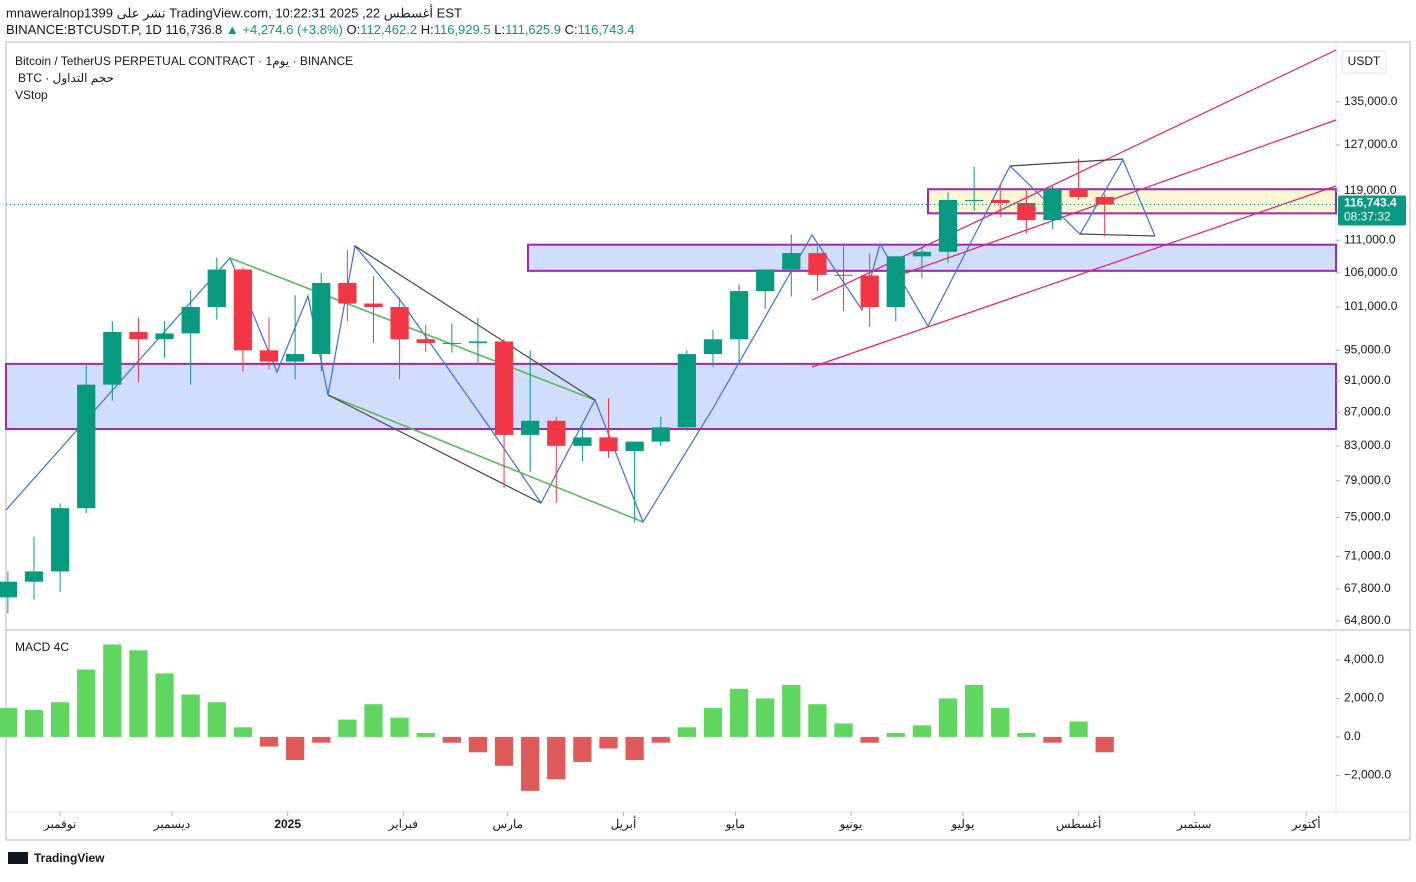 This screenshot has width=1416, height=882. Describe the element at coordinates (42, 647) in the screenshot. I see `legend: MACD 4C` at that location.